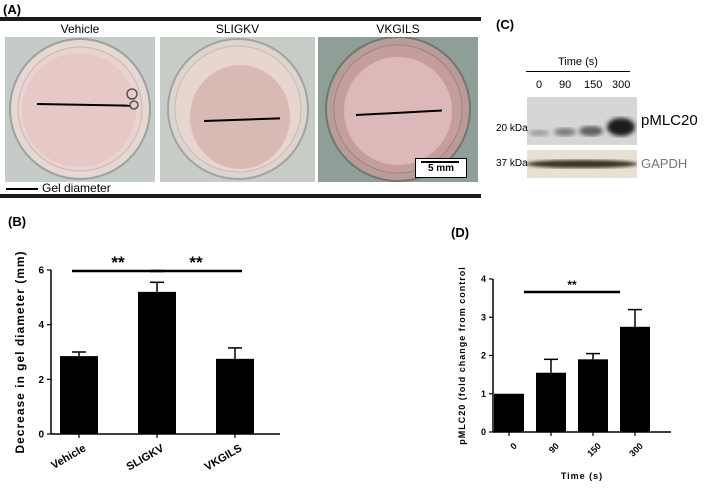  Describe the element at coordinates (578, 62) in the screenshot. I see `time-header: Time (s)` at that location.